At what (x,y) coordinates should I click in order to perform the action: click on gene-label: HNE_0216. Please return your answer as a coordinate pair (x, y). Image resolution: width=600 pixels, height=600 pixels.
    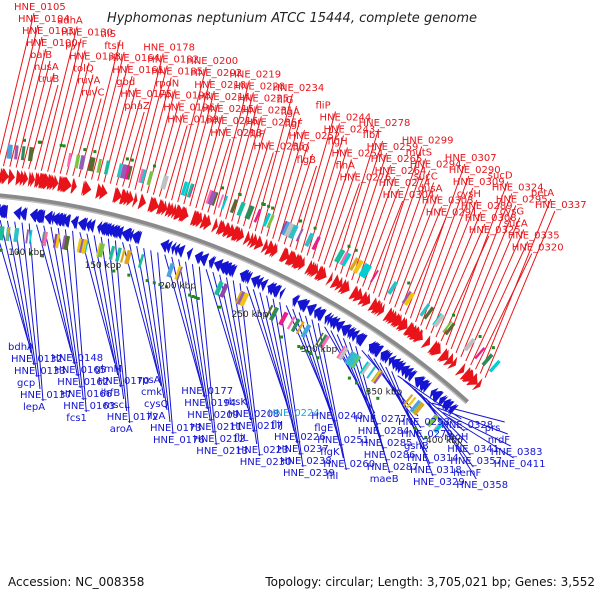
    Looking at the image, I should click on (232, 121).